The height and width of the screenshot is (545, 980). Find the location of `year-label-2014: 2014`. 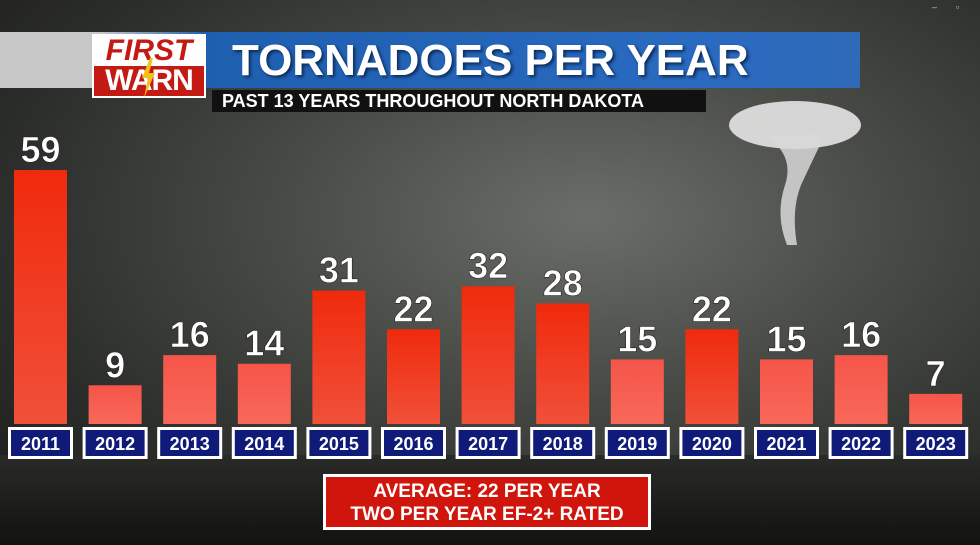

year-label-2014: 2014 is located at coordinates (264, 444).